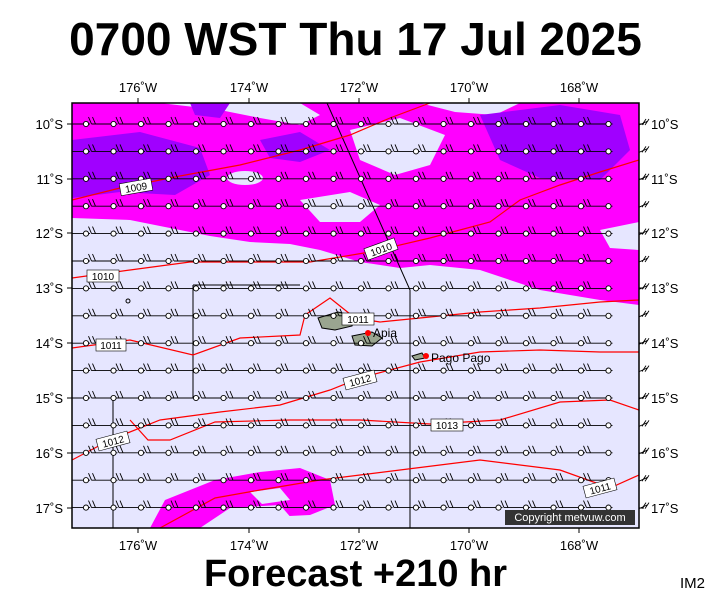 This screenshot has height=600, width=711. I want to click on city-apia: Apia, so click(381, 333).